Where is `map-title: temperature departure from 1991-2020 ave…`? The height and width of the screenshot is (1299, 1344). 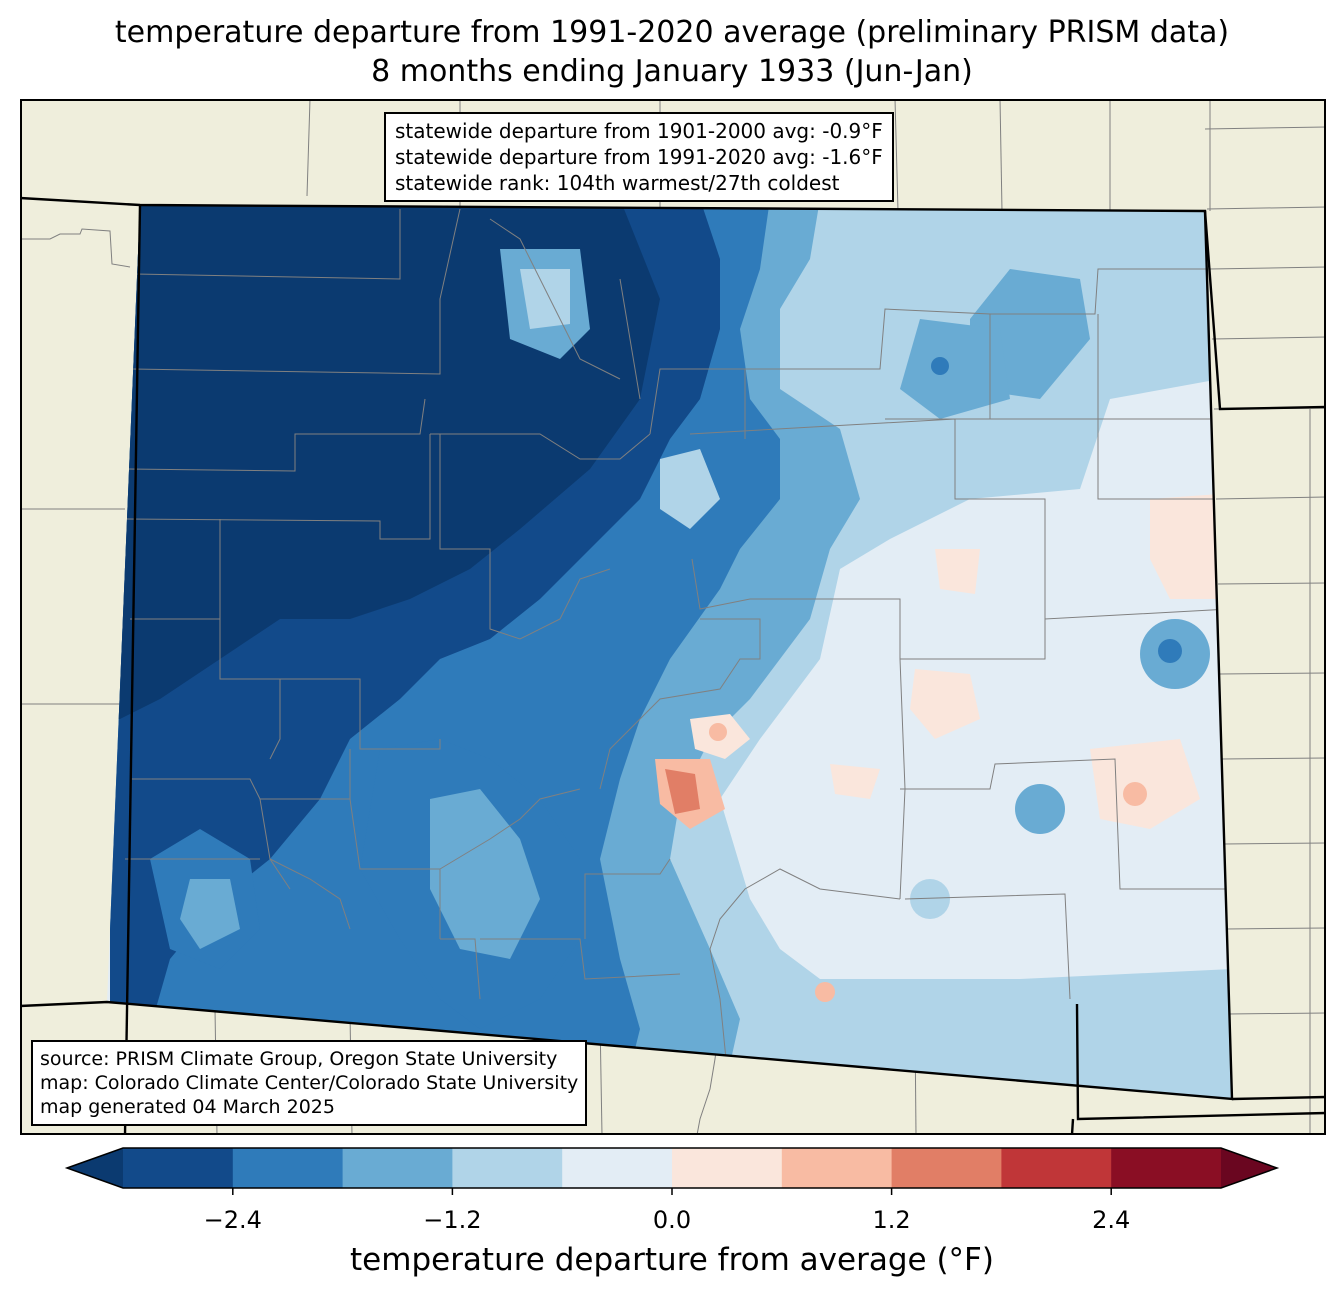
map-title: temperature departure from 1991-2020 ave… is located at coordinates (672, 32).